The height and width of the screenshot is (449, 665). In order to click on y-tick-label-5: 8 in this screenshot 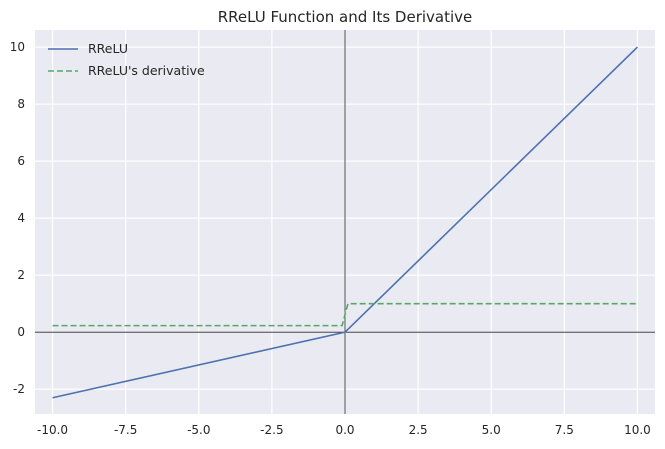, I will do `click(21, 104)`.